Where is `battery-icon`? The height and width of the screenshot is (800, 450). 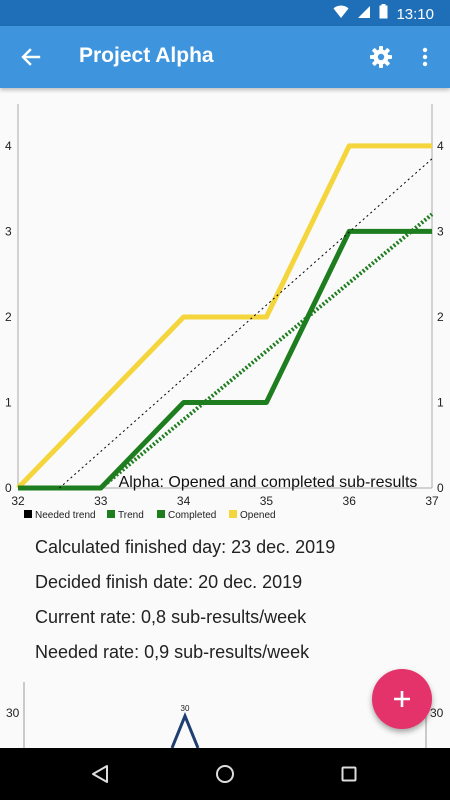
battery-icon is located at coordinates (383, 14).